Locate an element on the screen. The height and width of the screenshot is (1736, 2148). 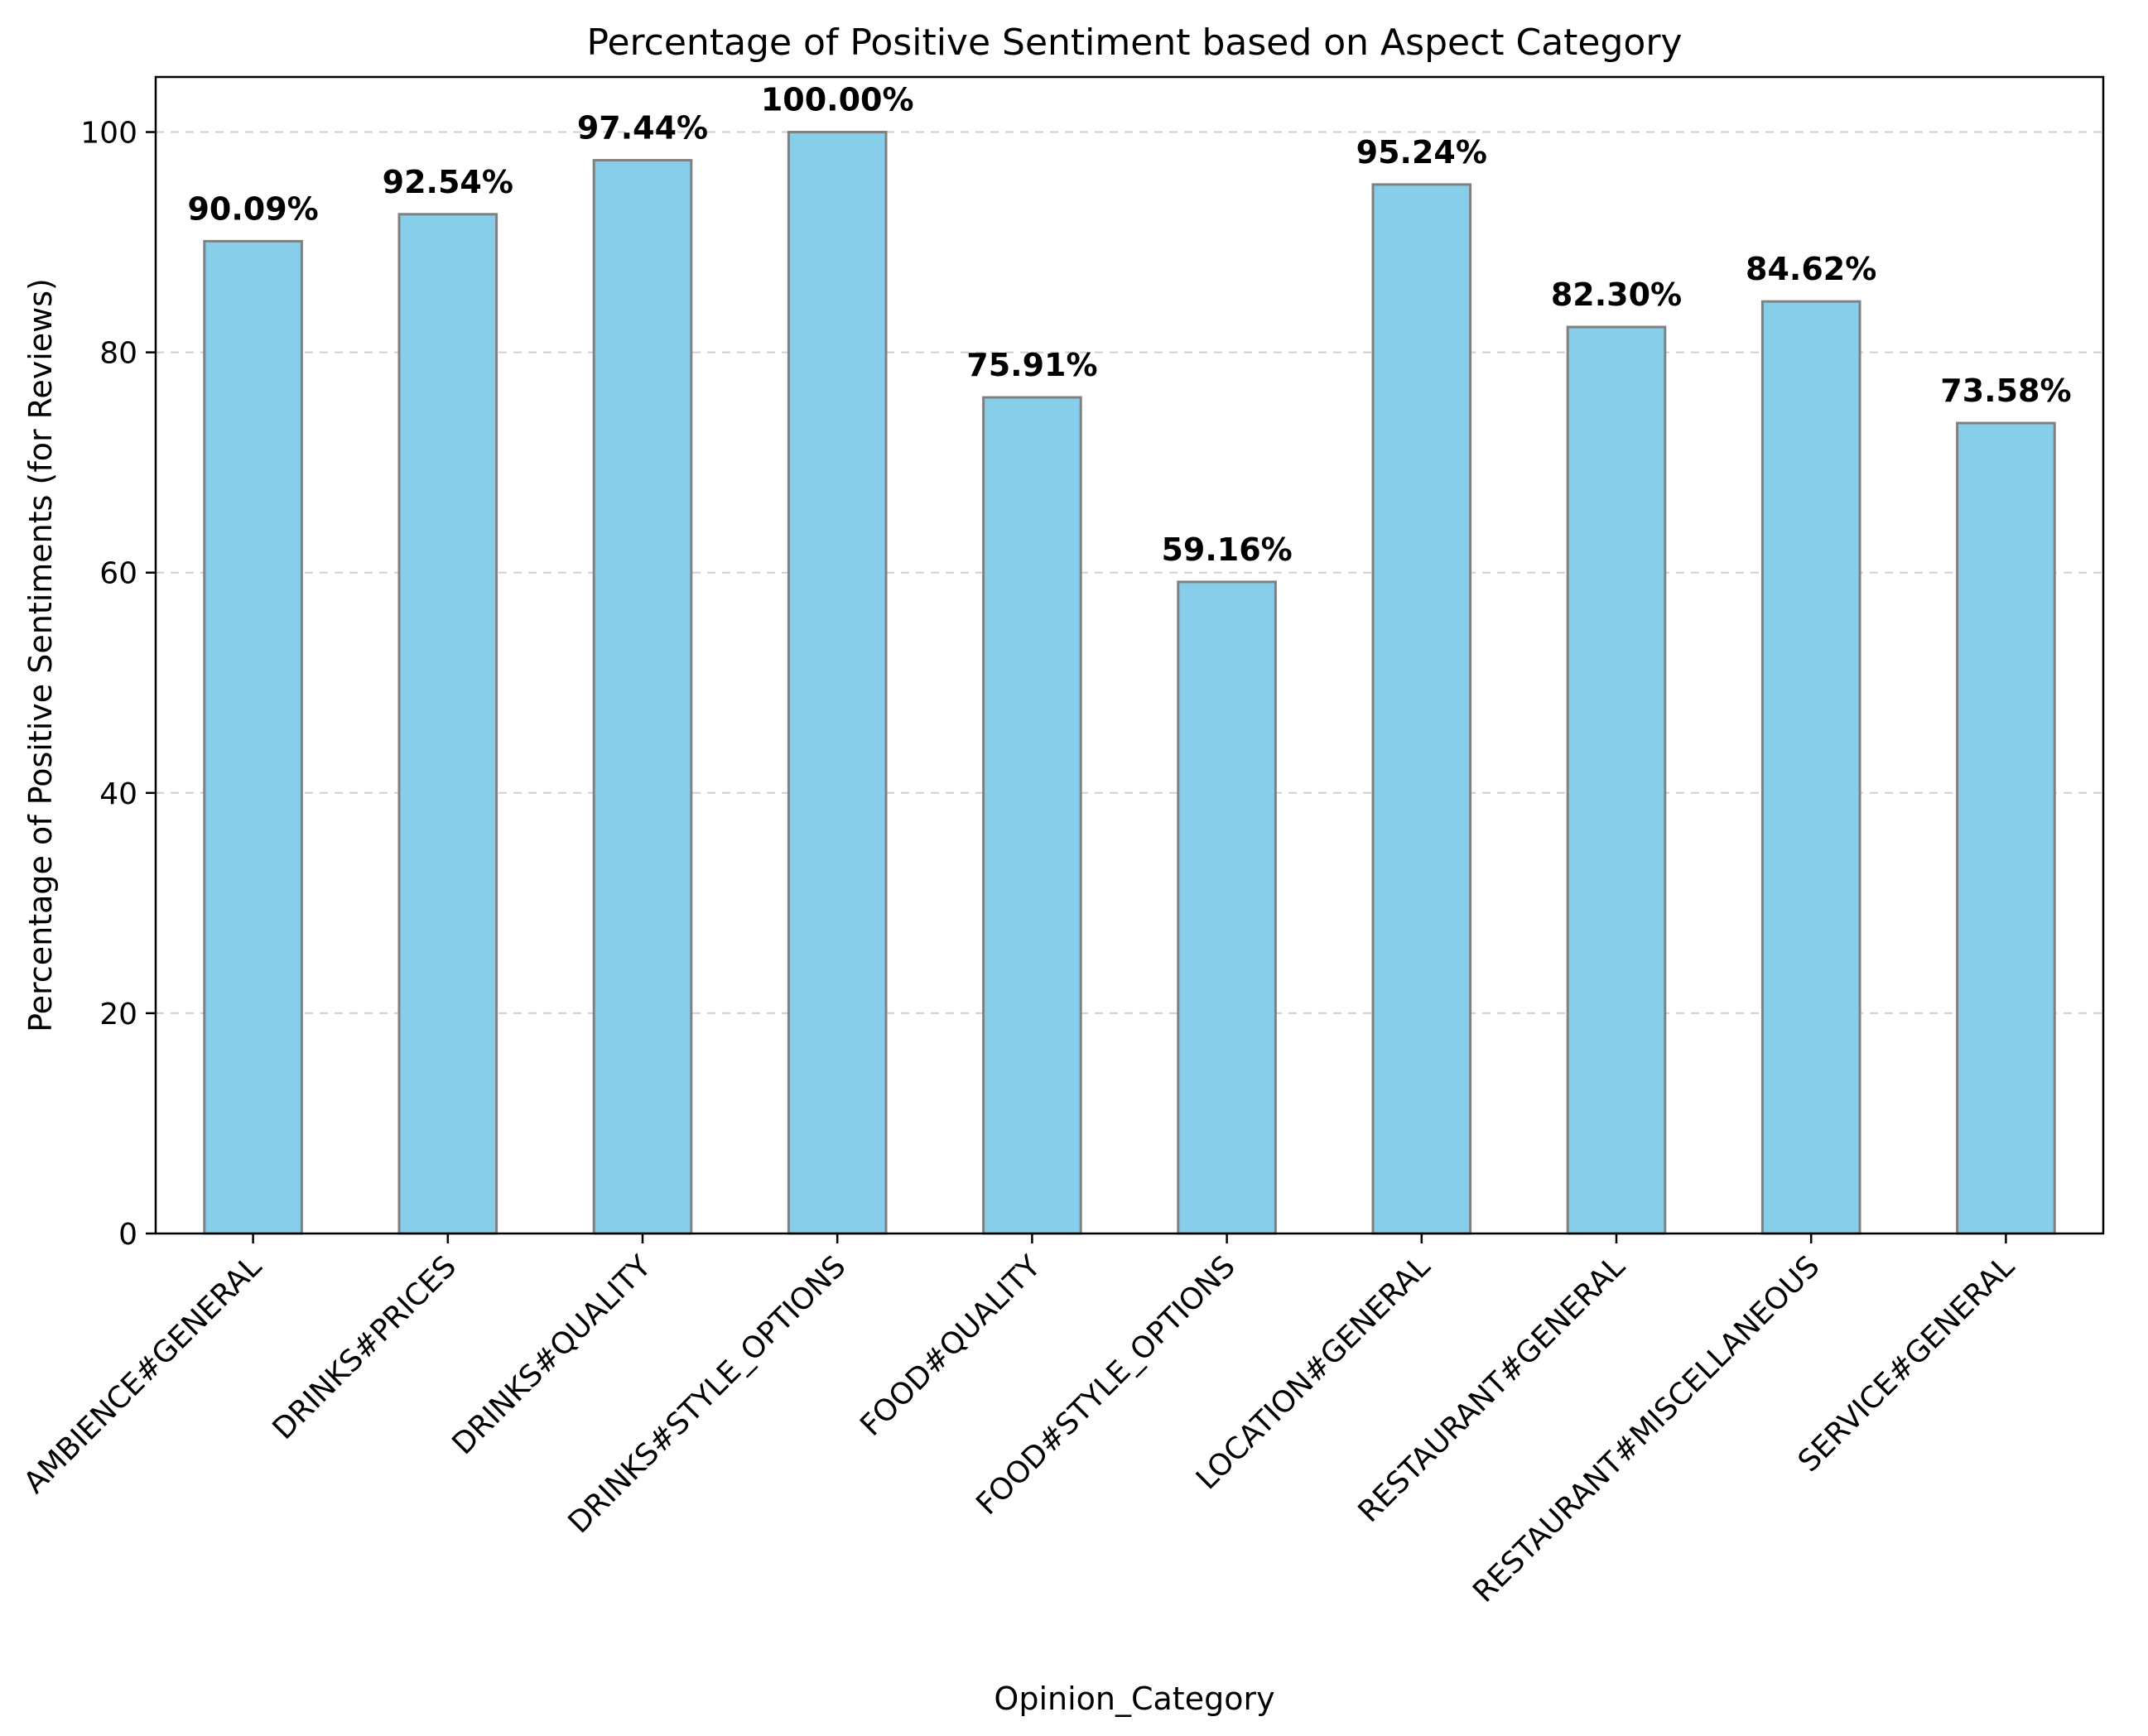
x-tick-label: DRINKS#PRICES is located at coordinates (365, 1348).